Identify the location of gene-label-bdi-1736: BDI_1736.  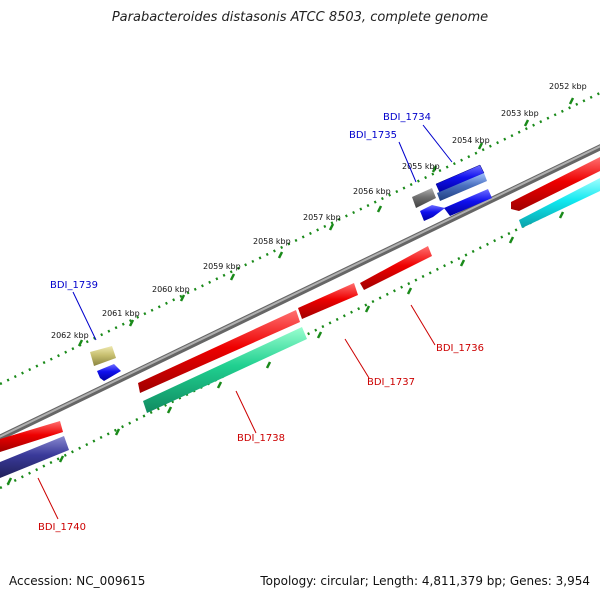
(460, 348).